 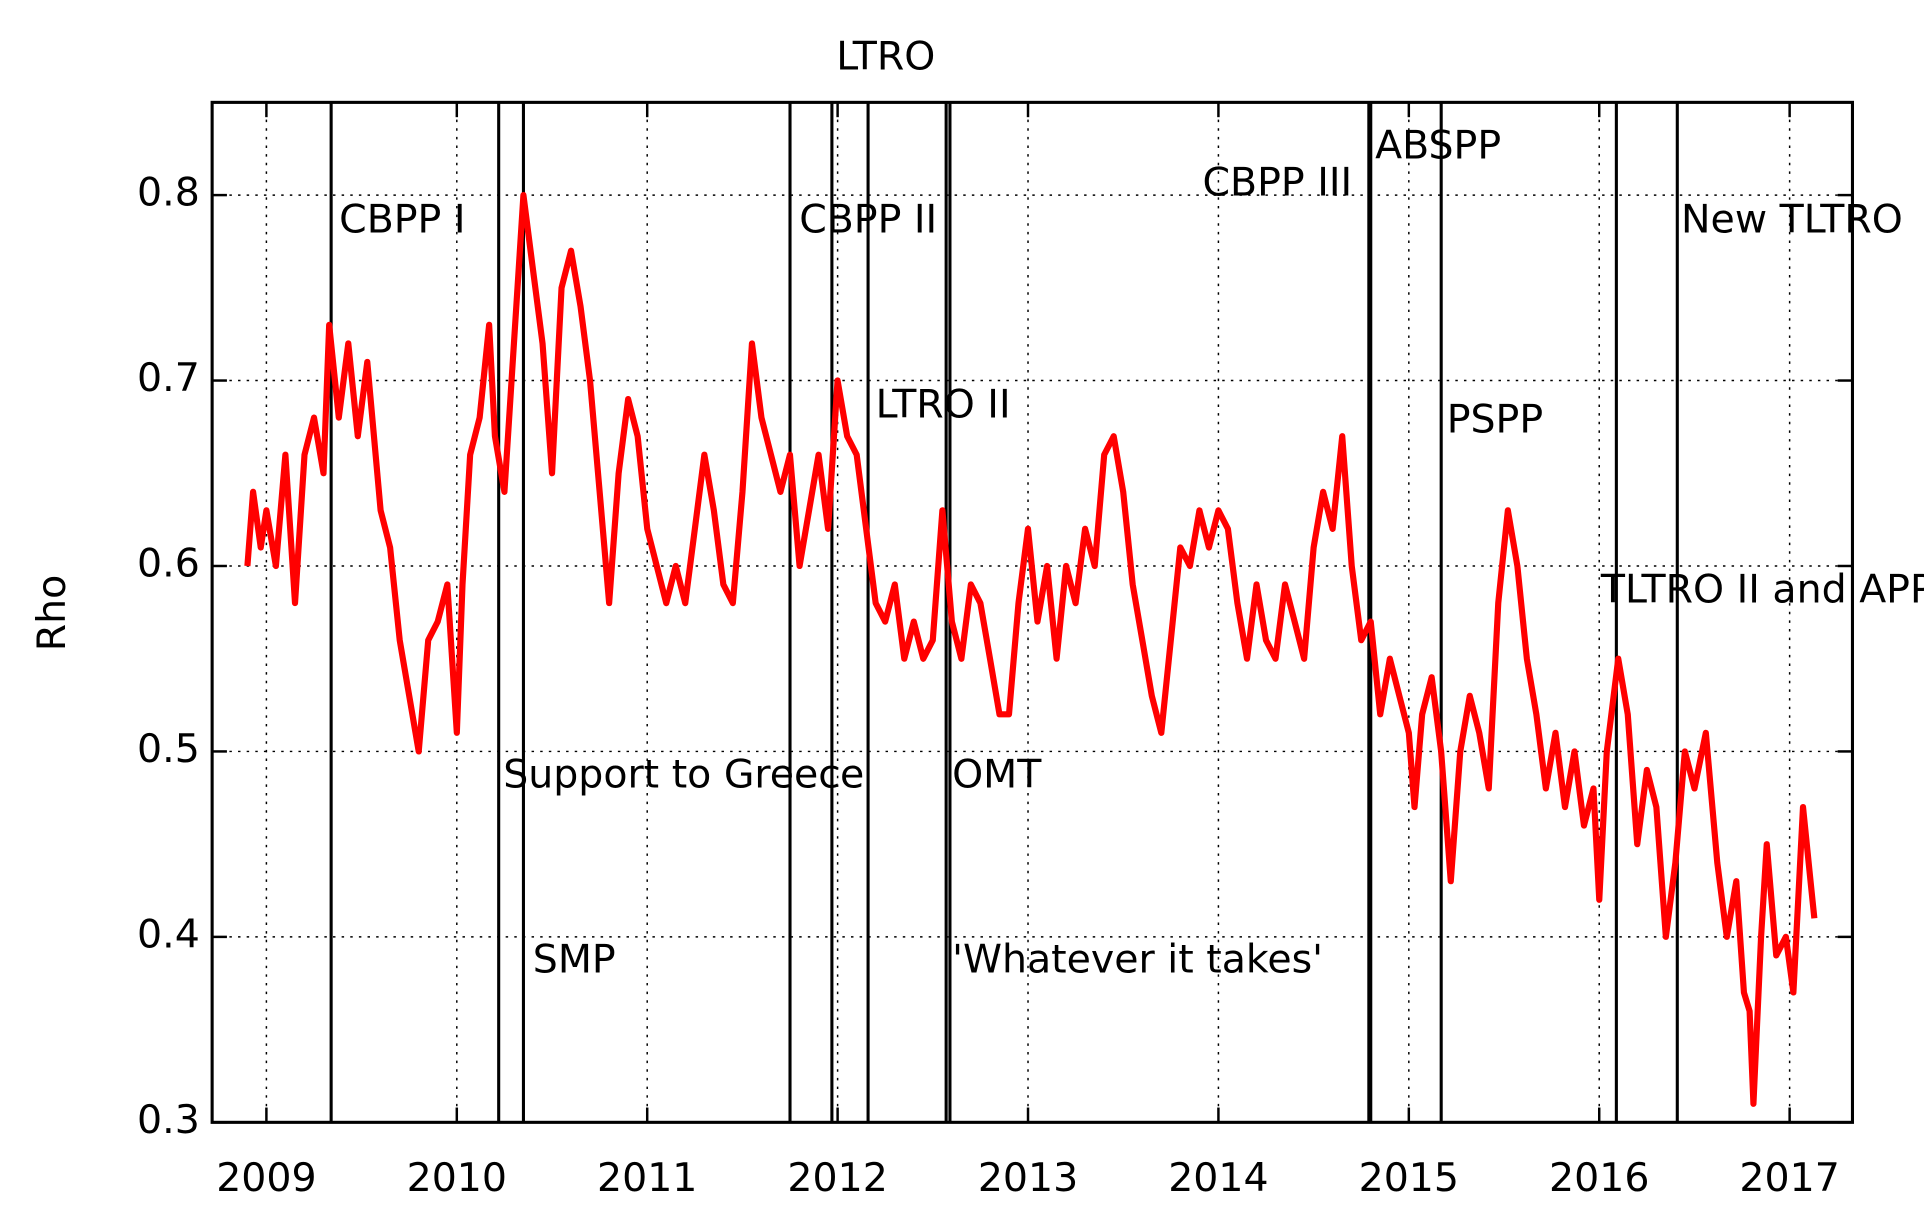 I want to click on x-tick-label: 2016, so click(x=1599, y=1178).